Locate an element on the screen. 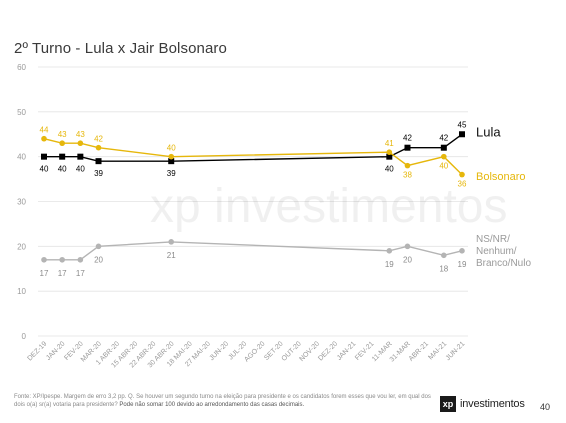 This screenshot has width=566, height=423. data-label: 41 is located at coordinates (389, 143).